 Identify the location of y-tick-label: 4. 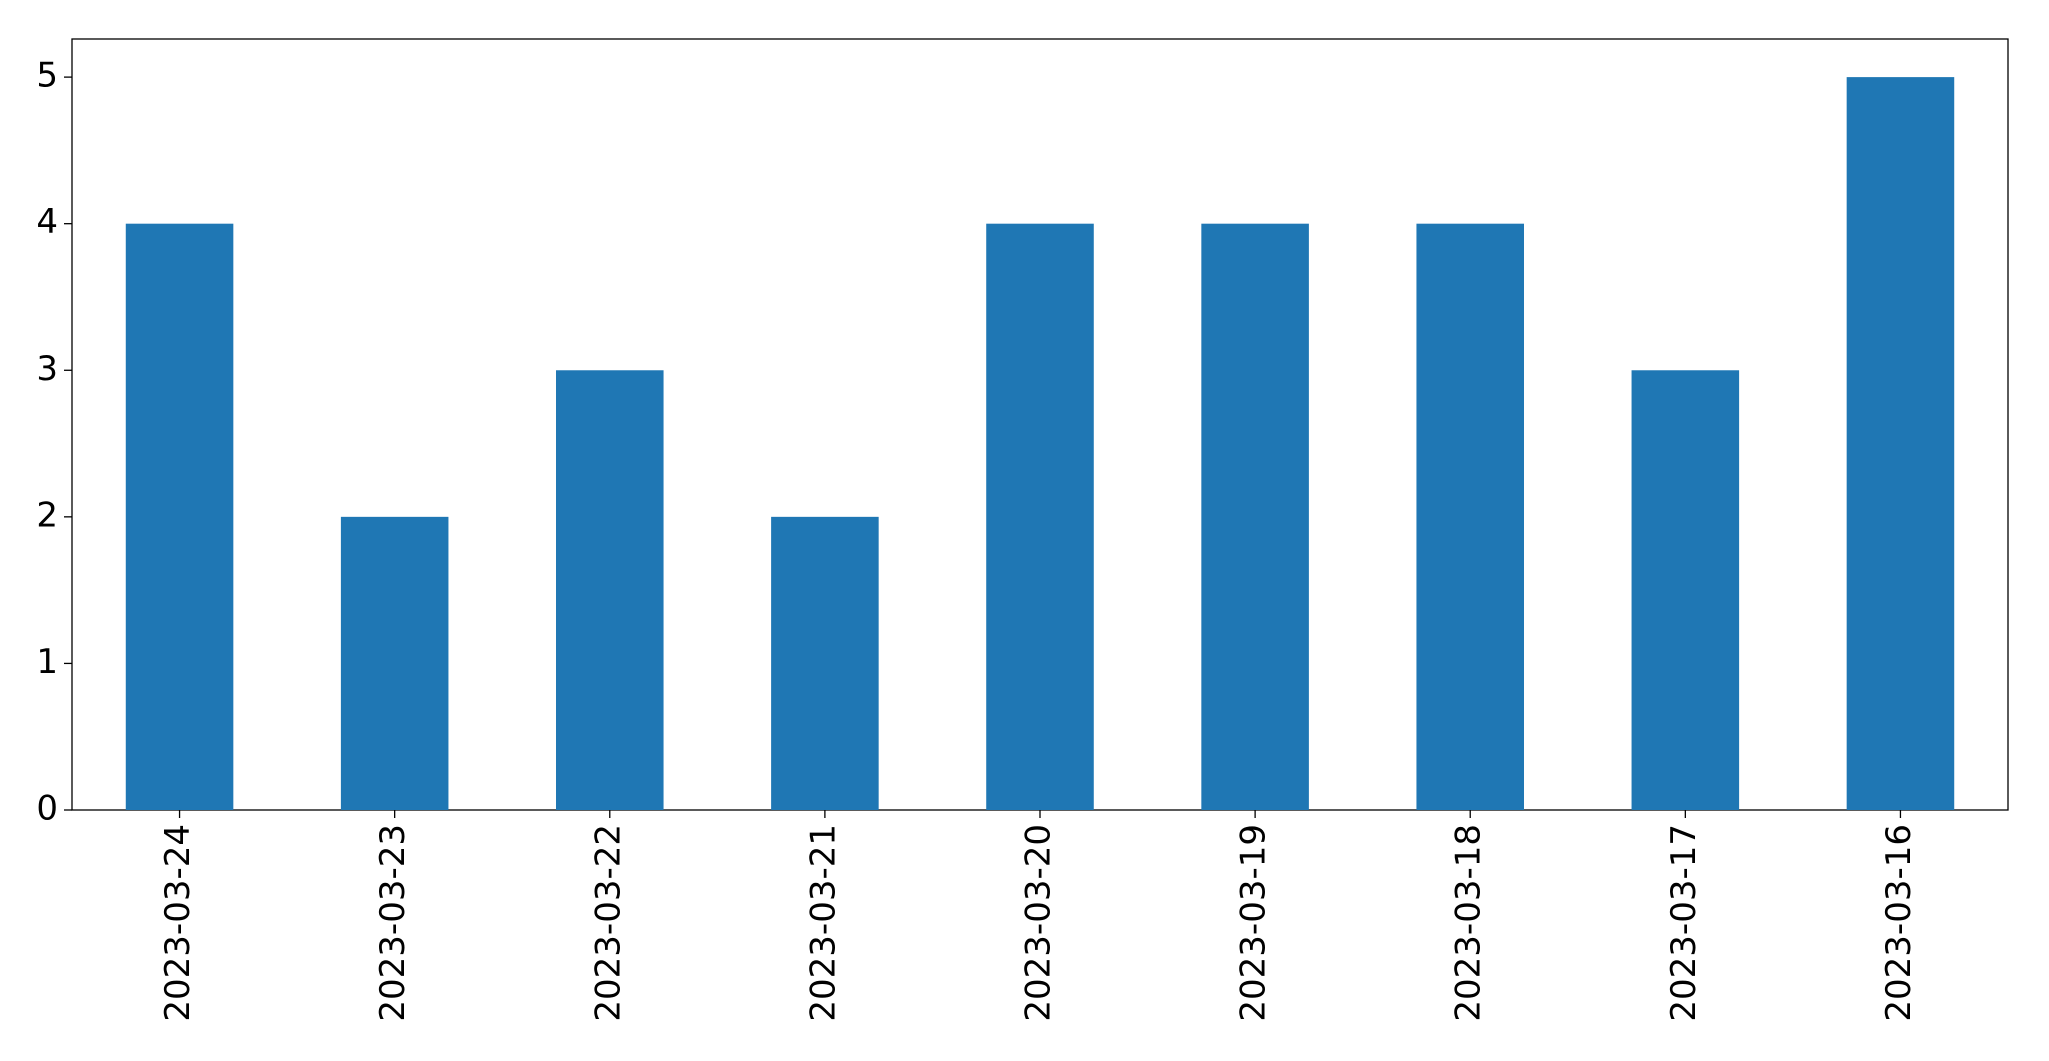
(47, 222).